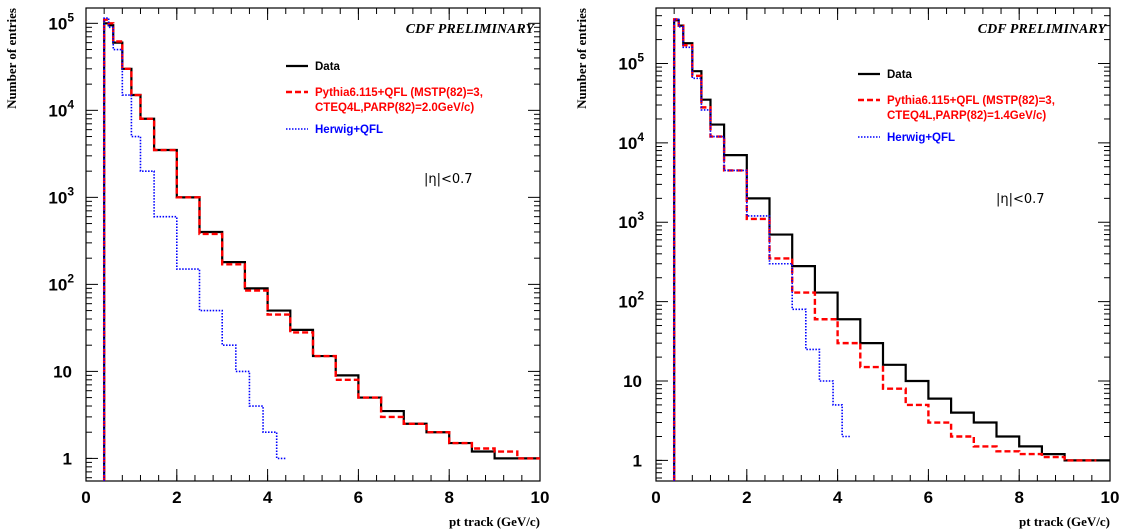  I want to click on legend-label-line: CTEQ4L,PARP(82)=1.4GeV/c), so click(966, 116).